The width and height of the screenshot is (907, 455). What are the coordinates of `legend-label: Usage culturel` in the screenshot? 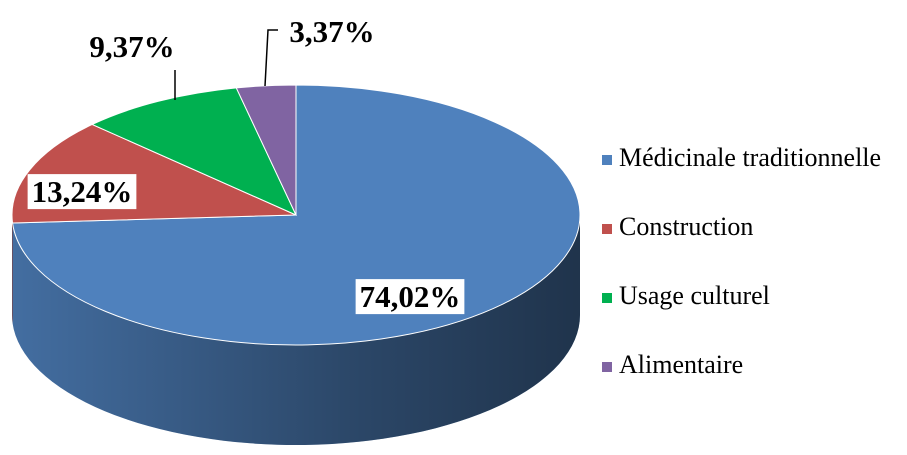 It's located at (694, 295).